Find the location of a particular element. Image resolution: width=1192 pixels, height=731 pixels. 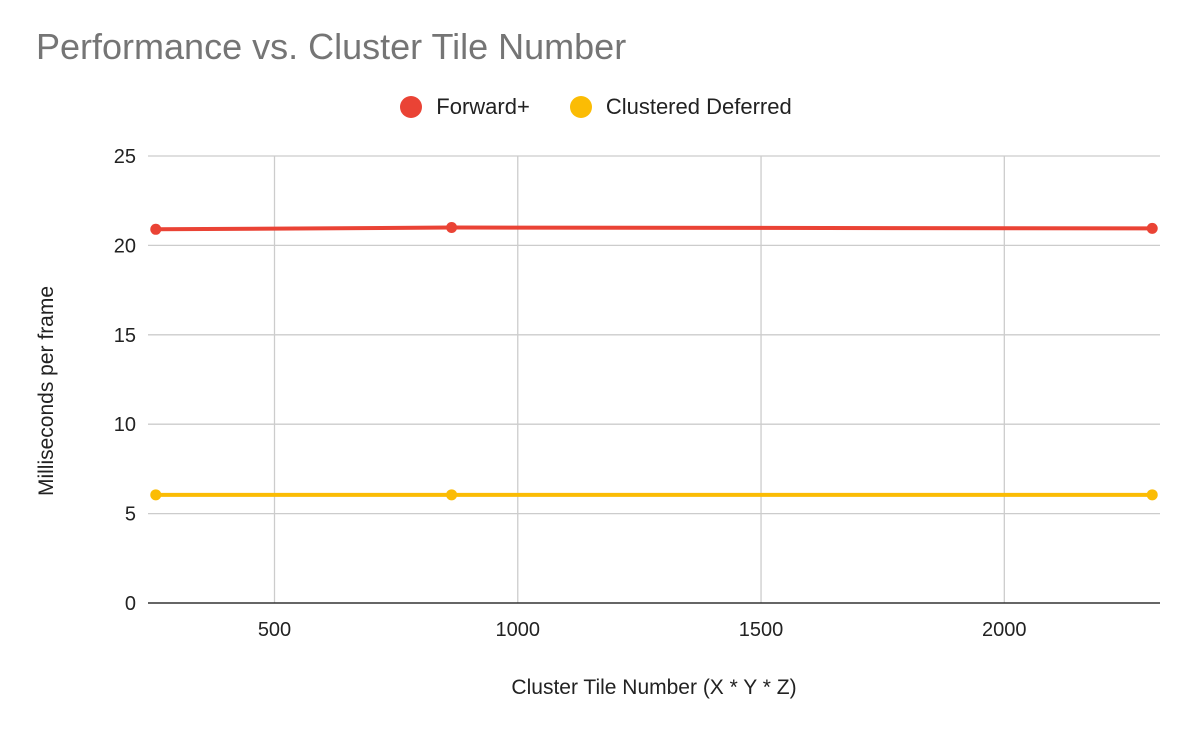

legend-item-clustered-deferred: Clustered Deferred is located at coordinates (680, 107).